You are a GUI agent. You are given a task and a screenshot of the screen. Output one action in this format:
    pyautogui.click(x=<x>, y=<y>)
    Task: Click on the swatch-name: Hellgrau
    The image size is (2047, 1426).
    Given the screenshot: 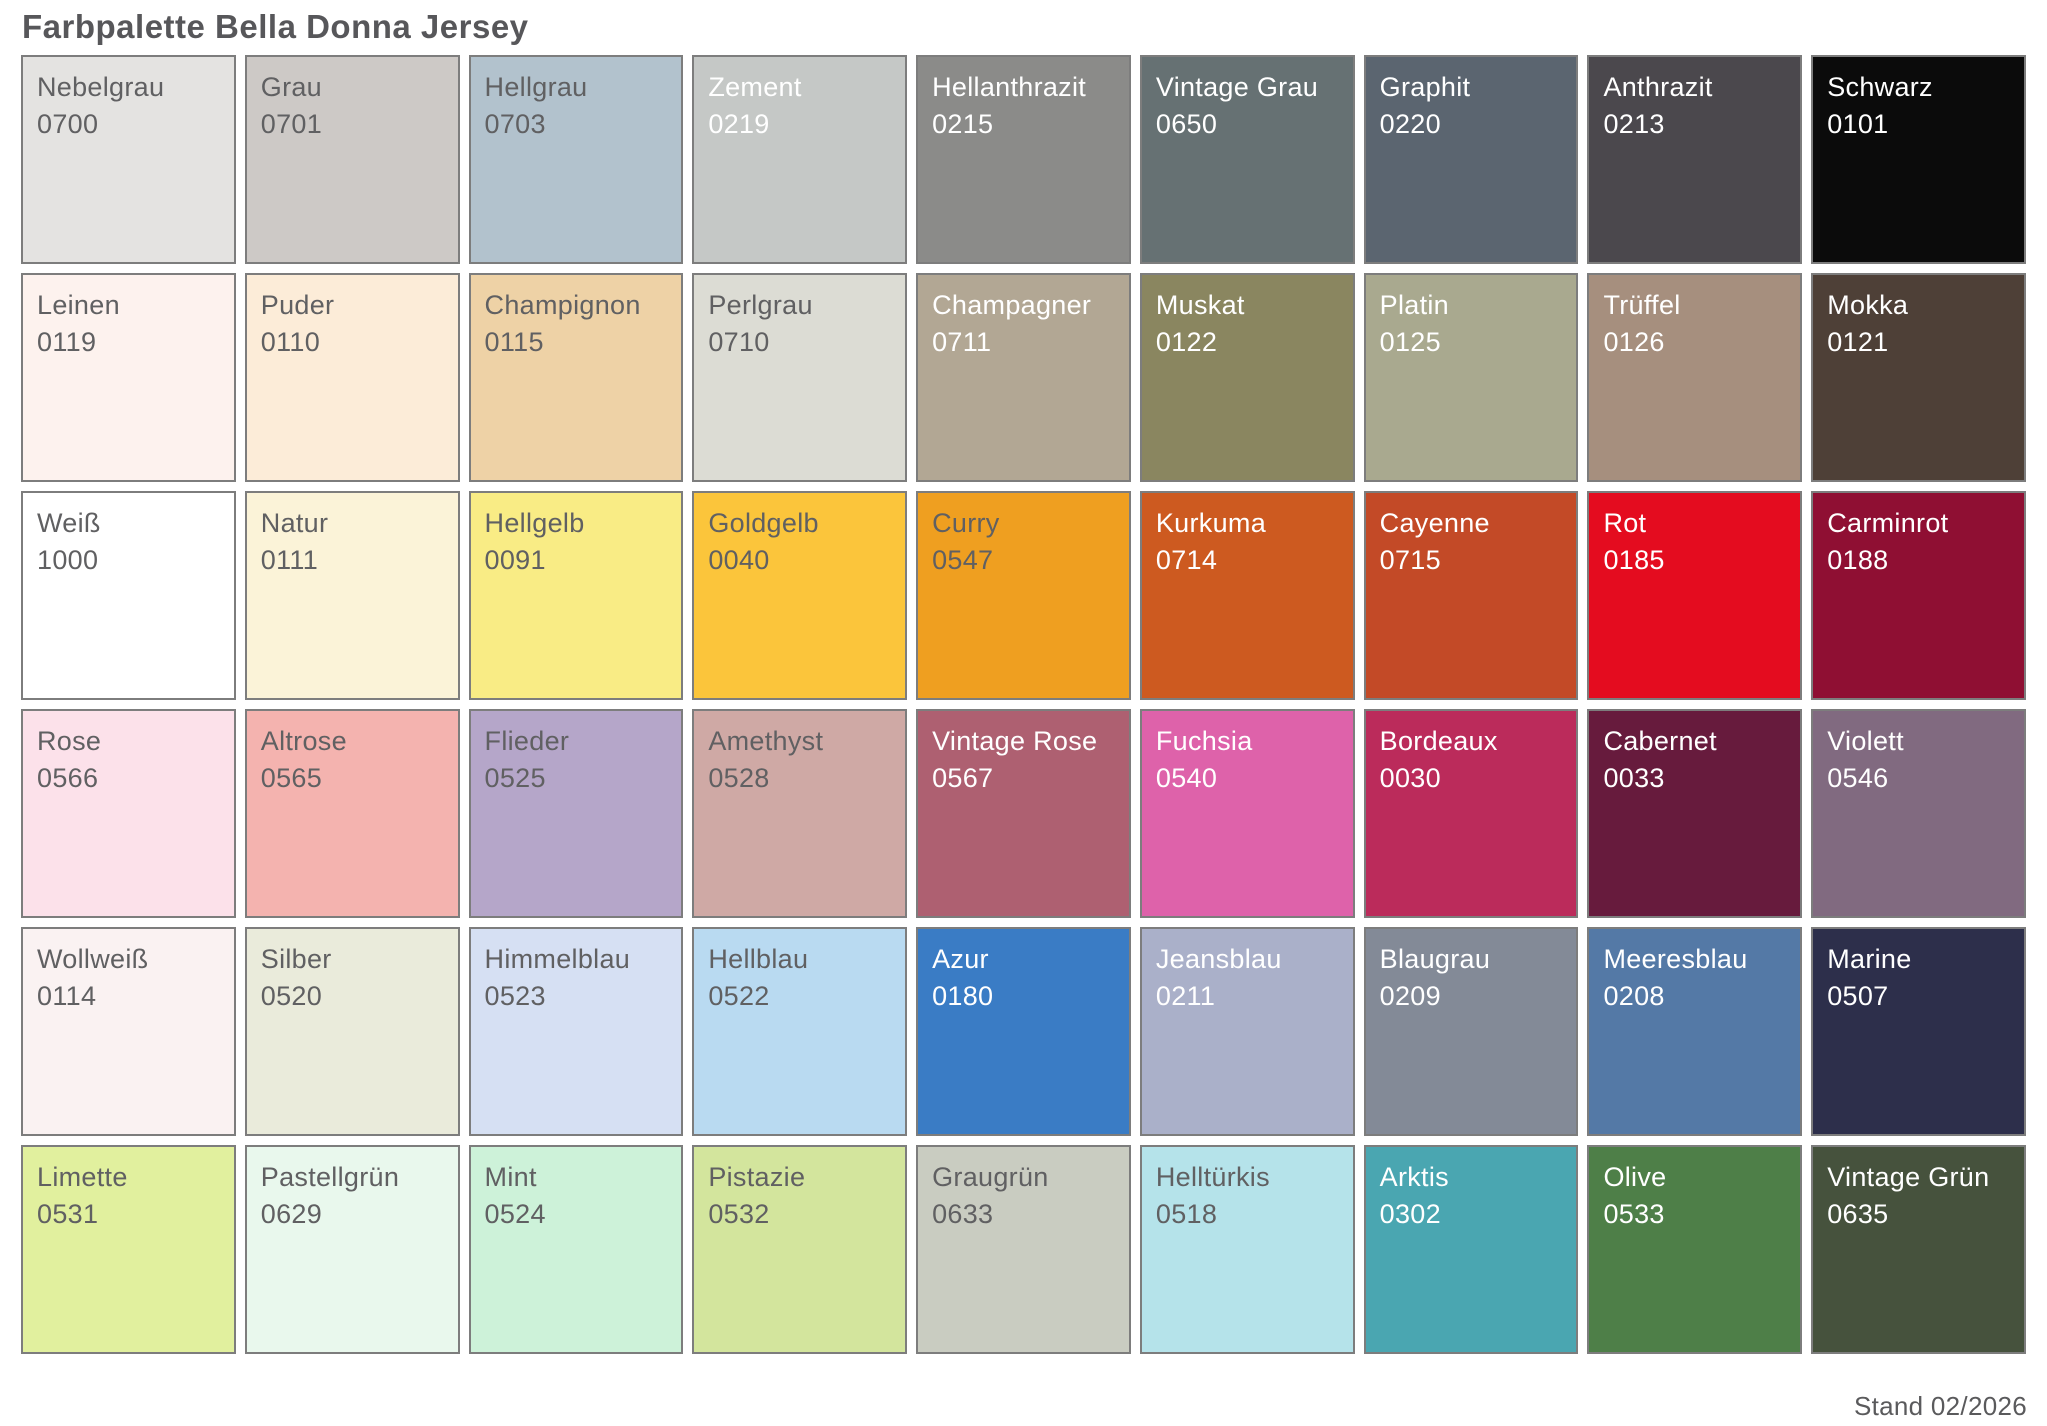 What is the action you would take?
    pyautogui.click(x=536, y=87)
    